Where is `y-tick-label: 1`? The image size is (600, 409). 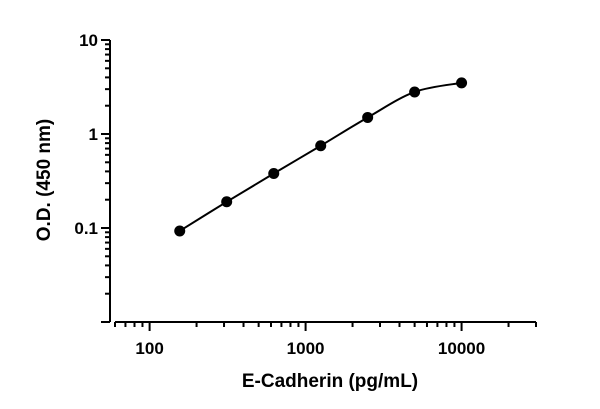 y-tick-label: 1 is located at coordinates (93, 134).